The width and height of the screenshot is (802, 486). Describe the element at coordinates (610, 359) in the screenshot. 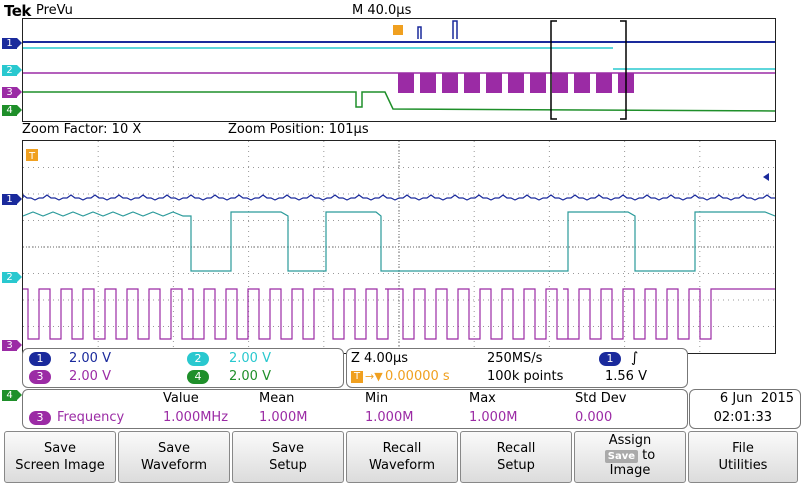

I see `trigger-source-badge: 1` at that location.